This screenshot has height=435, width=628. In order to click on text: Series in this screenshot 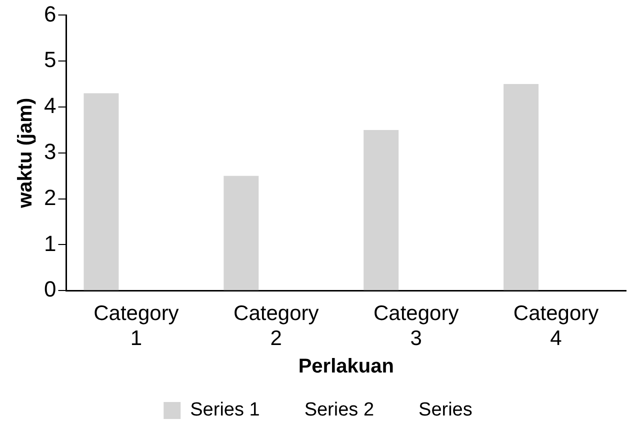, I will do `click(445, 410)`.